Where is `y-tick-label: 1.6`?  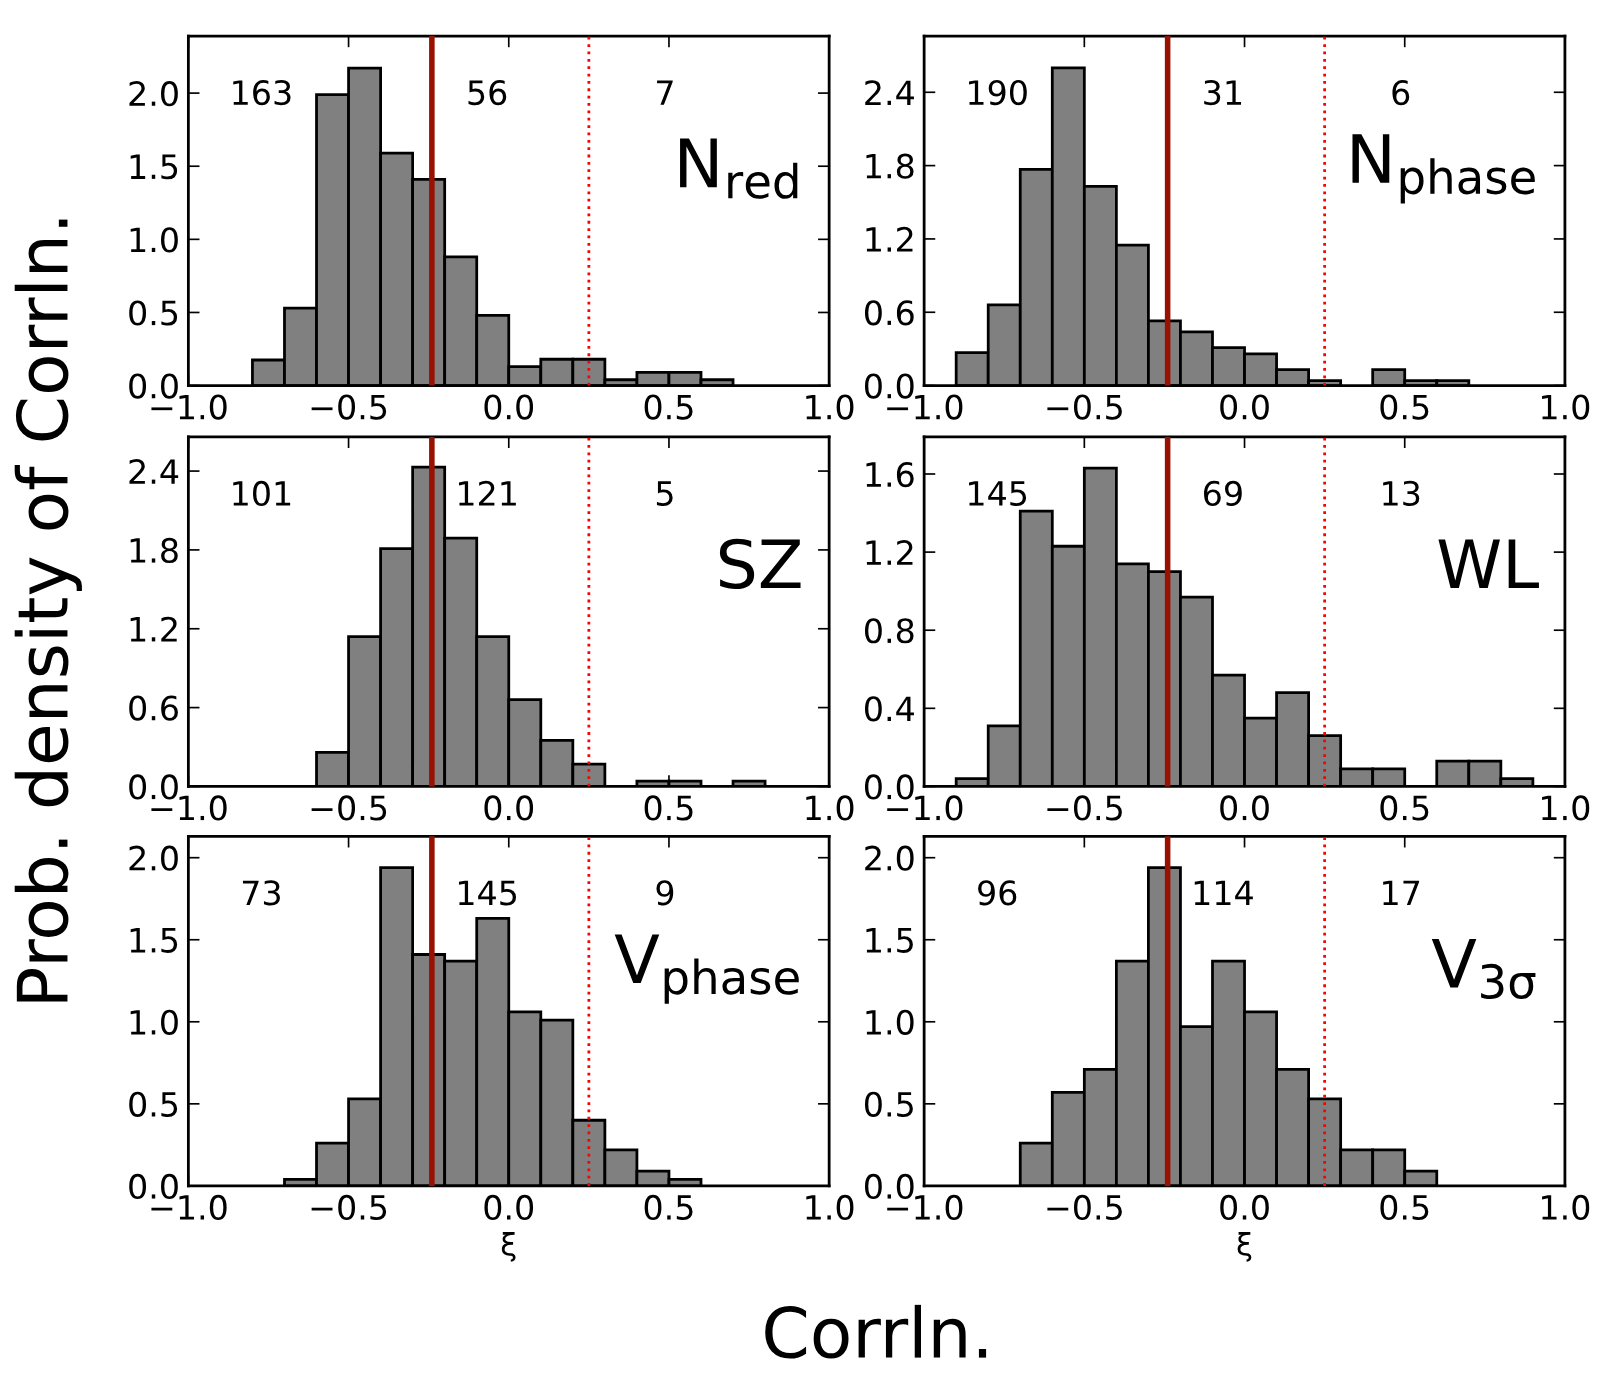
y-tick-label: 1.6 is located at coordinates (890, 474).